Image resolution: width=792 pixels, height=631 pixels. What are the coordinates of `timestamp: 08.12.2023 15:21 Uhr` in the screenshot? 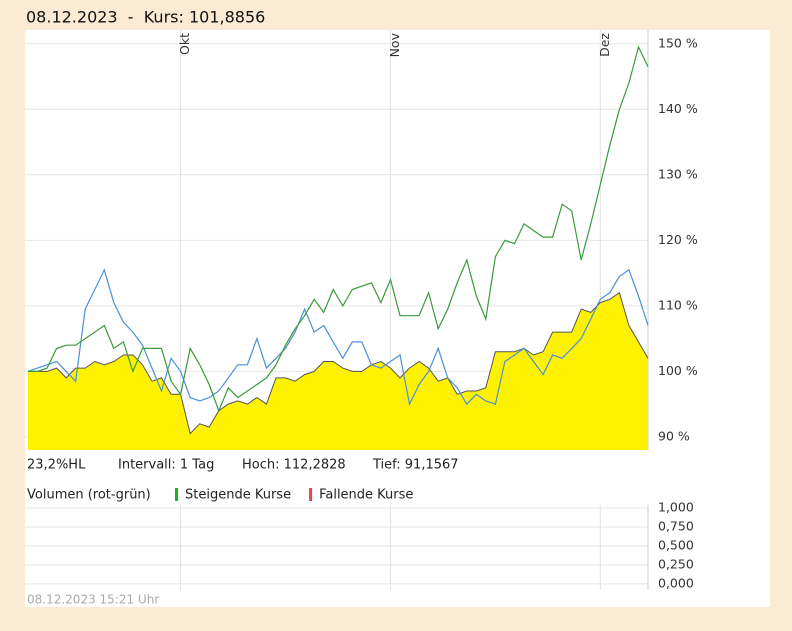 It's located at (93, 600).